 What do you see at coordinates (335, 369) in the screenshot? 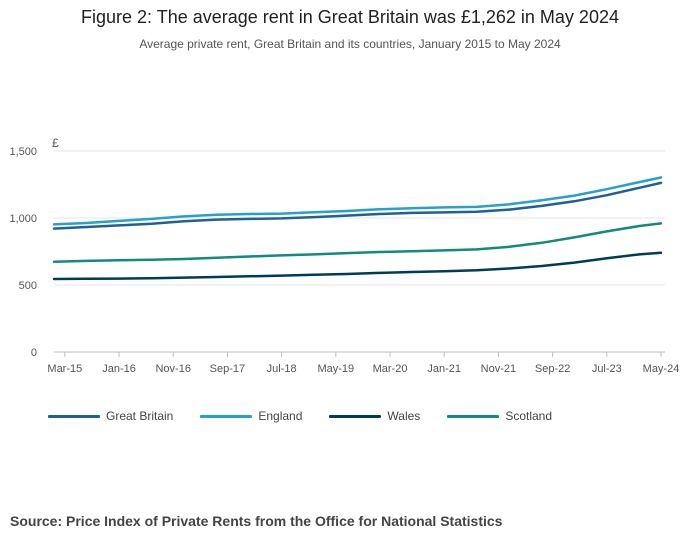
I see `x-tick-label: May-19` at bounding box center [335, 369].